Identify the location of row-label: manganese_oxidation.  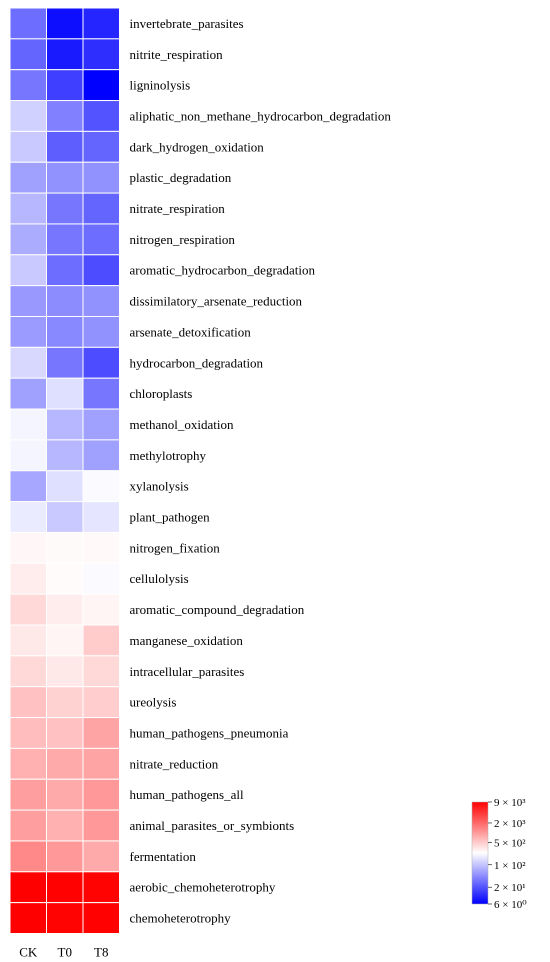
(187, 640).